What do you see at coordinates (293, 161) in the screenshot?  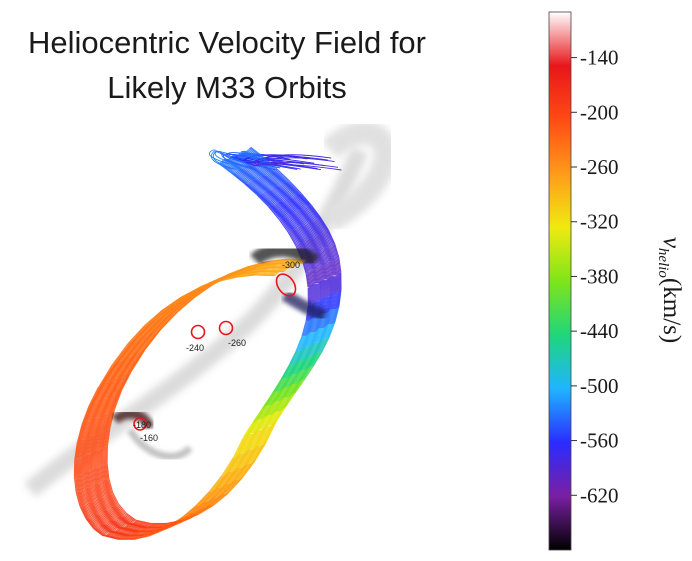 I see `orbit-fringe` at bounding box center [293, 161].